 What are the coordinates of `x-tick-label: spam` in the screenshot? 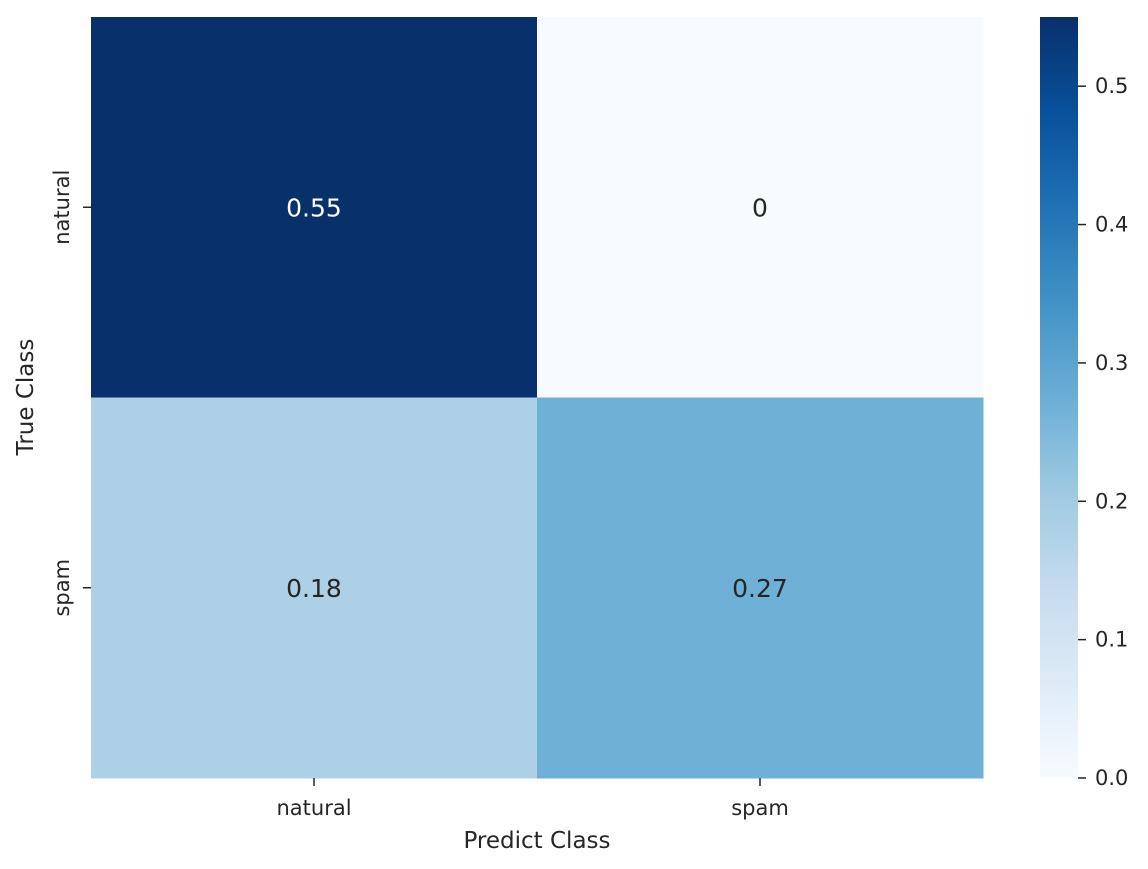 It's located at (760, 808).